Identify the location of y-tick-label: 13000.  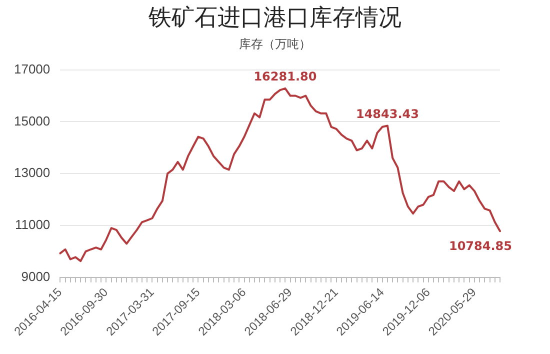
(32, 172).